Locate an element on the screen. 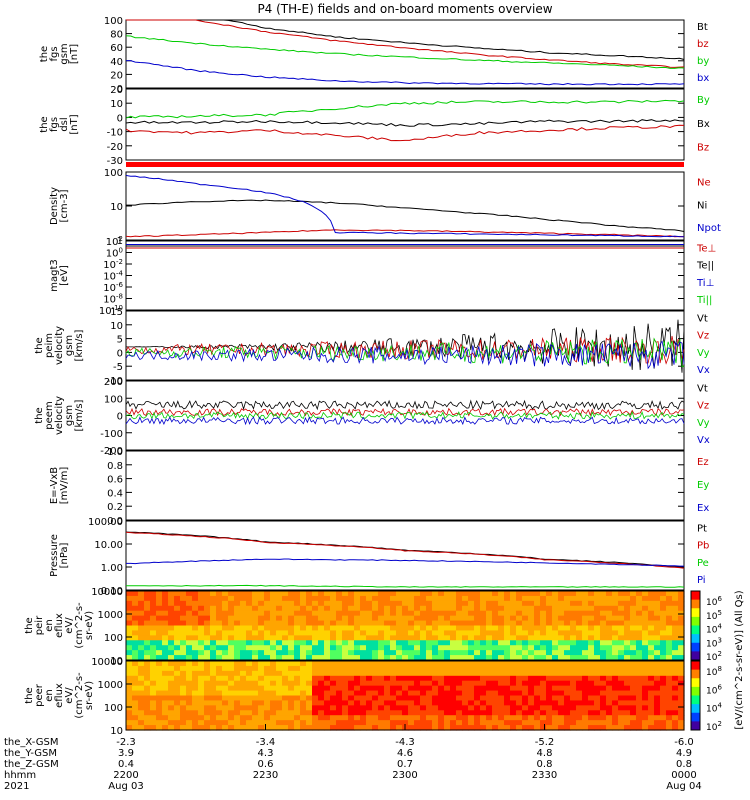  x-tick-label: 2200 is located at coordinates (125, 775).